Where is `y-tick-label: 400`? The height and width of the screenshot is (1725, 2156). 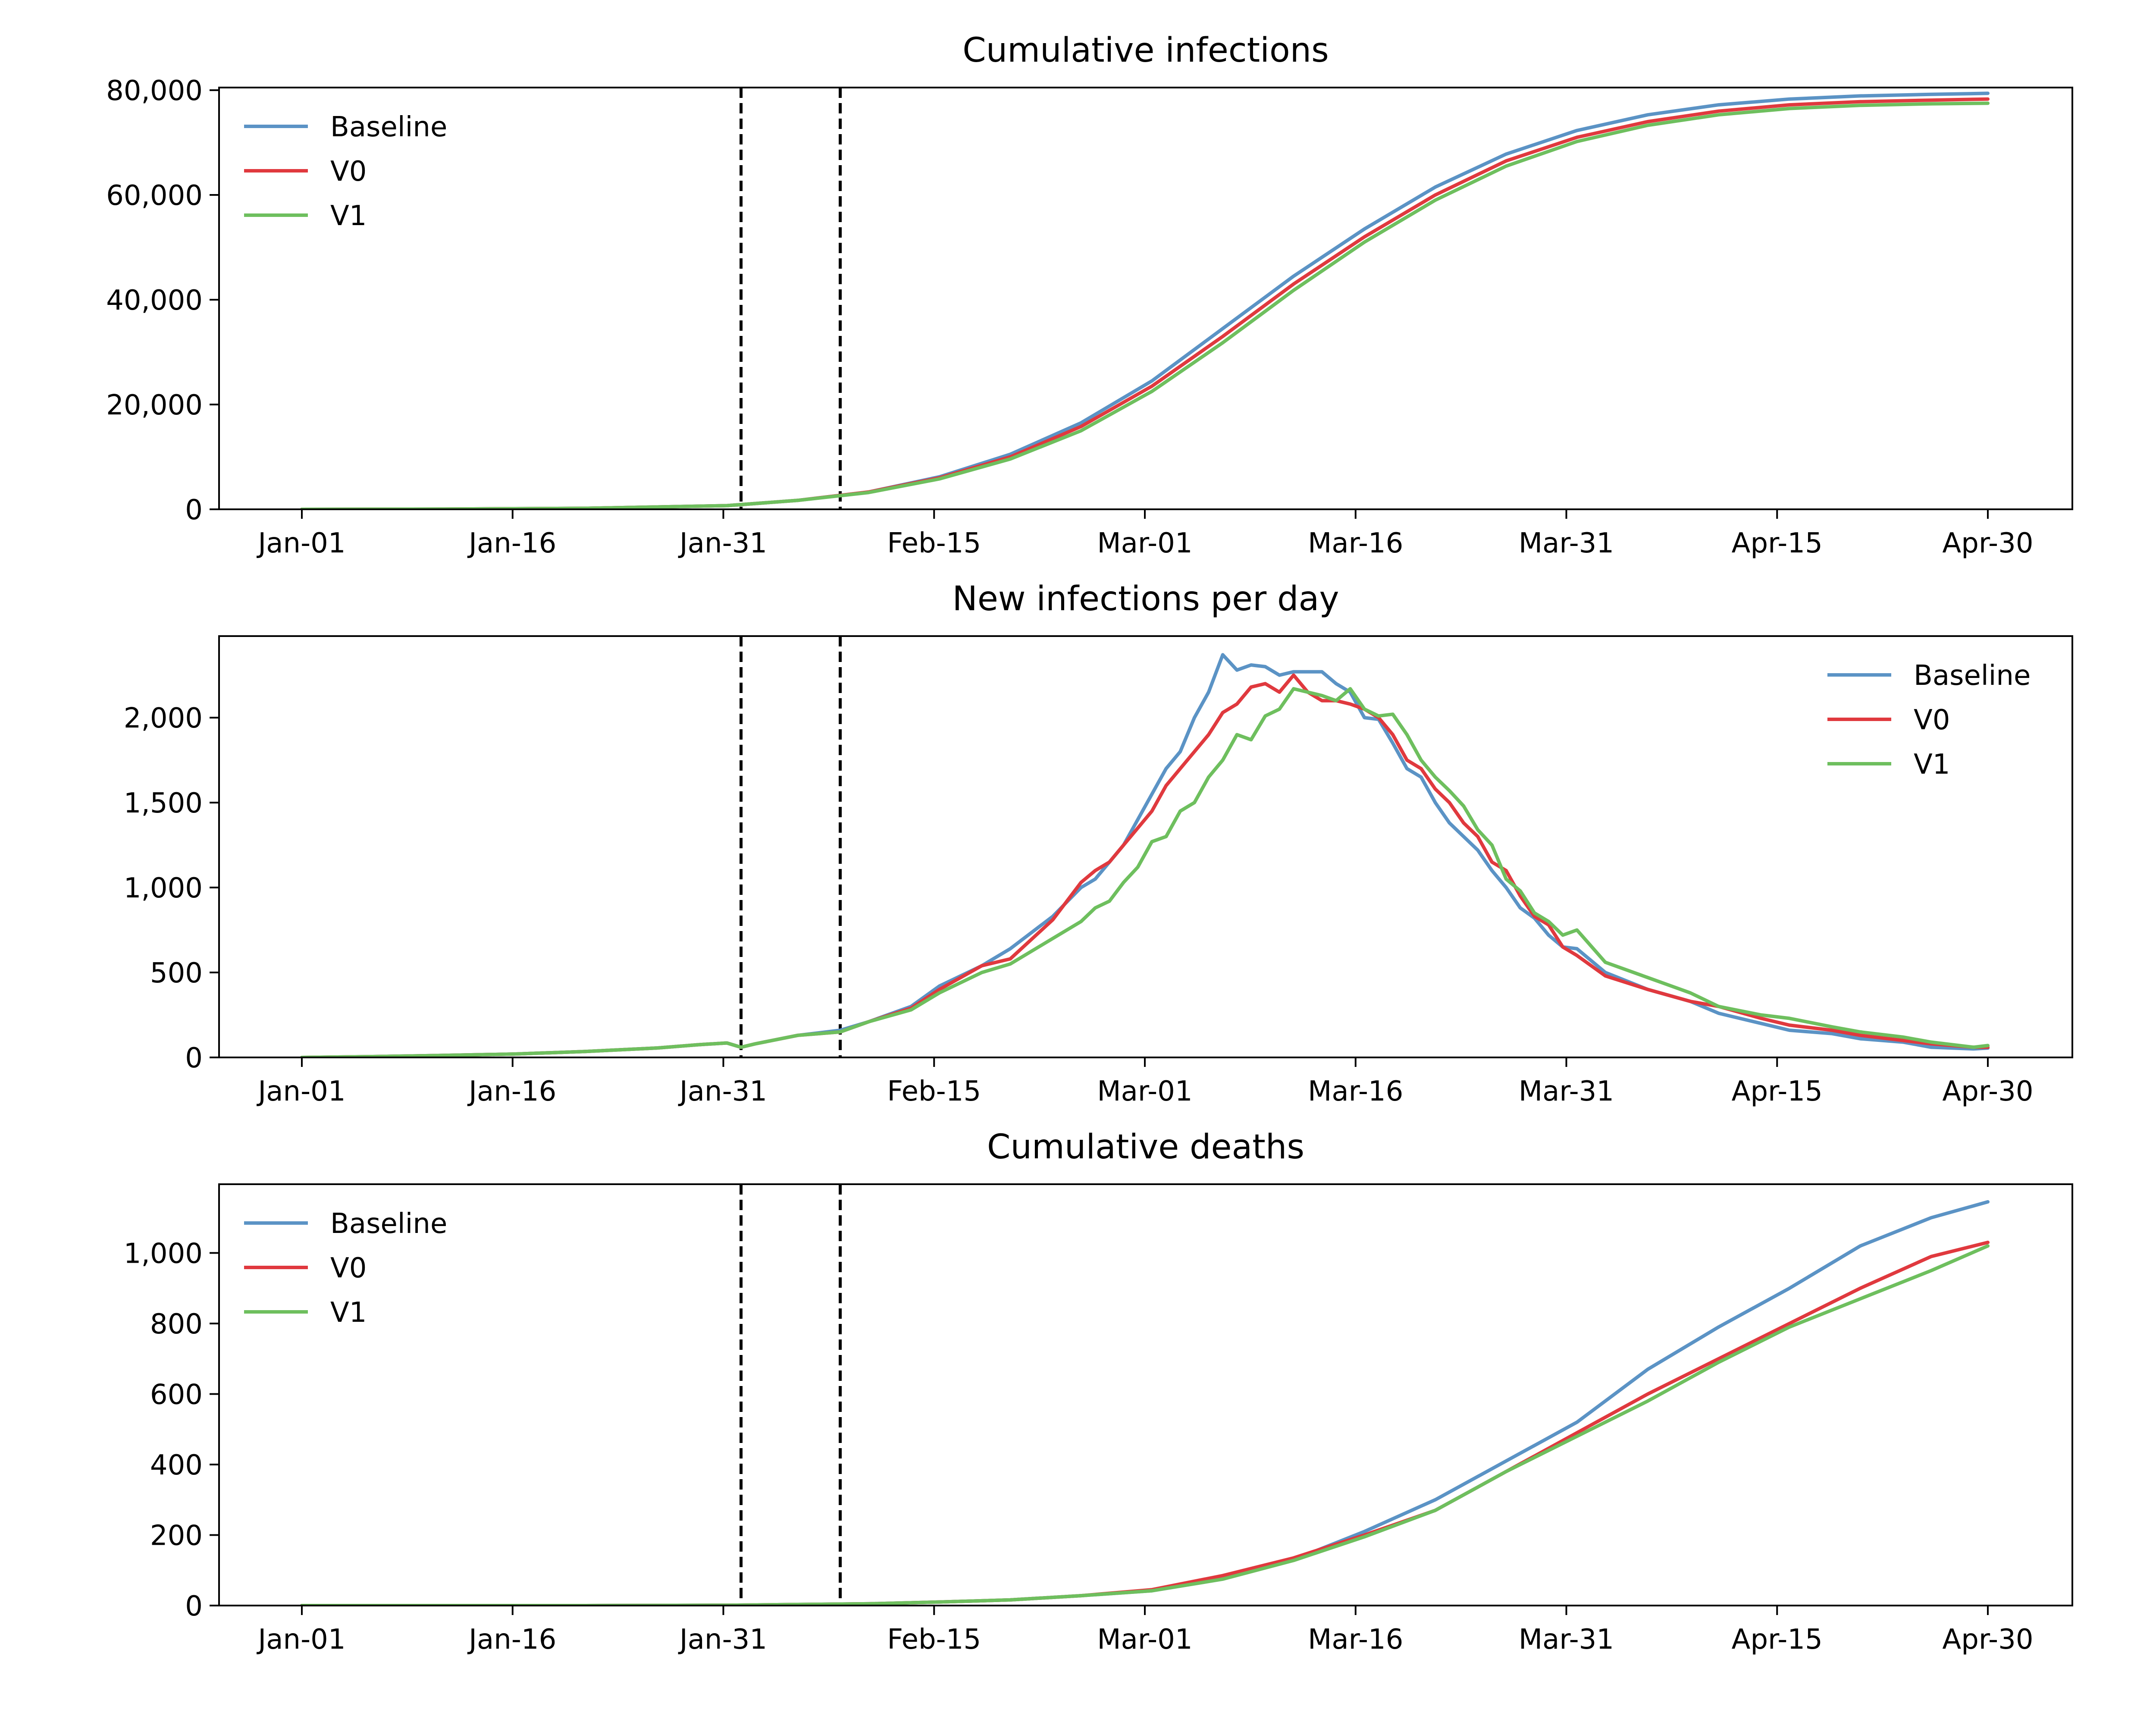 y-tick-label: 400 is located at coordinates (176, 1465).